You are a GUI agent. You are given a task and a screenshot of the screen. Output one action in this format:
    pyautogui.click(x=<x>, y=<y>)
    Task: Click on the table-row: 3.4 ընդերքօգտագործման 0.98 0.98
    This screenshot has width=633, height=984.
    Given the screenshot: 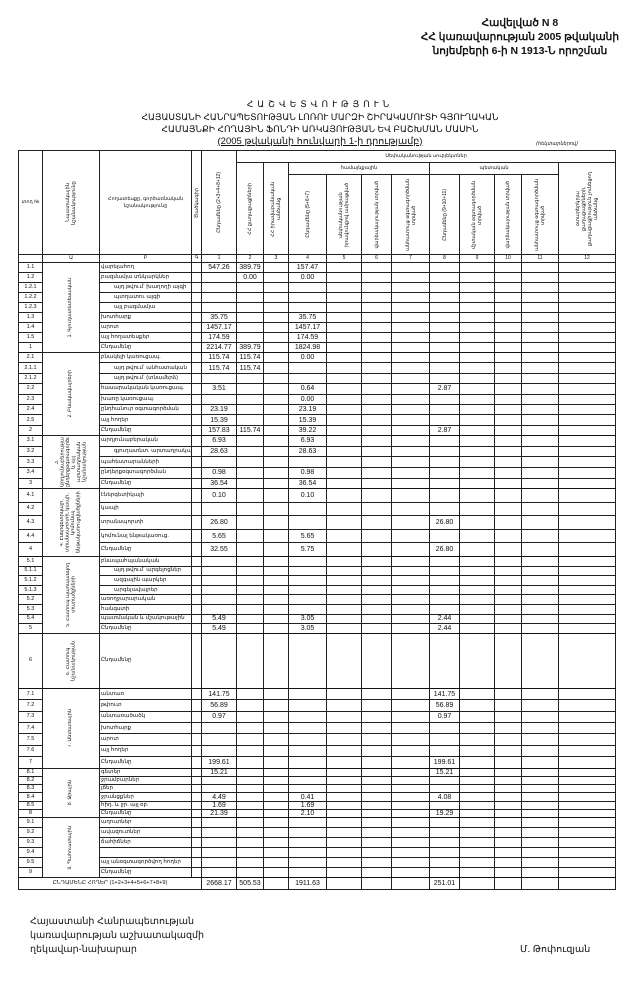 What is the action you would take?
    pyautogui.click(x=317, y=472)
    